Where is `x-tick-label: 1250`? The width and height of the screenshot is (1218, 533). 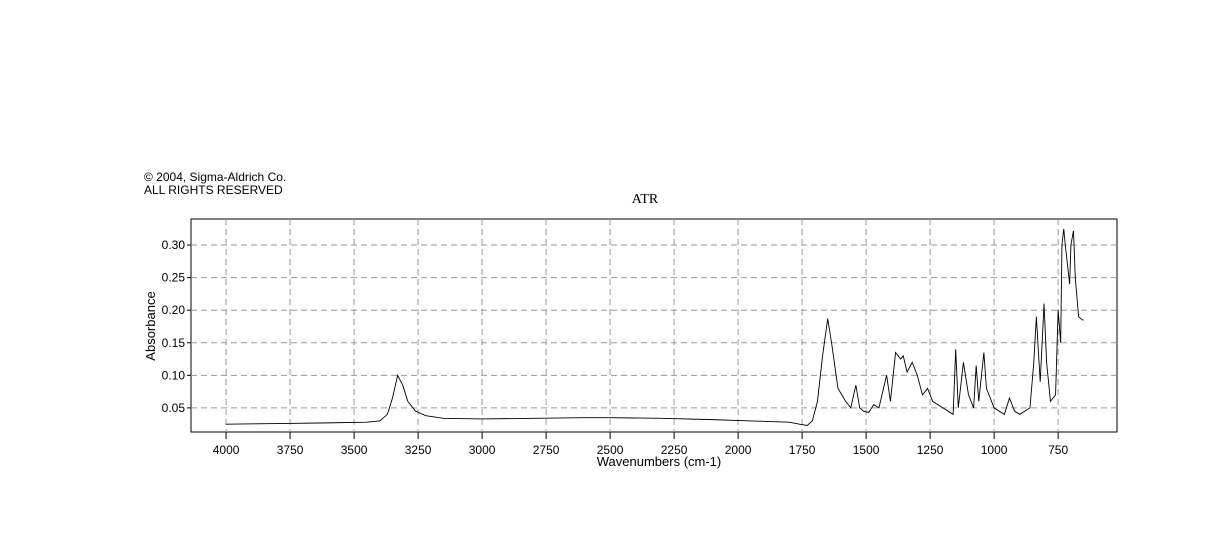 x-tick-label: 1250 is located at coordinates (930, 450).